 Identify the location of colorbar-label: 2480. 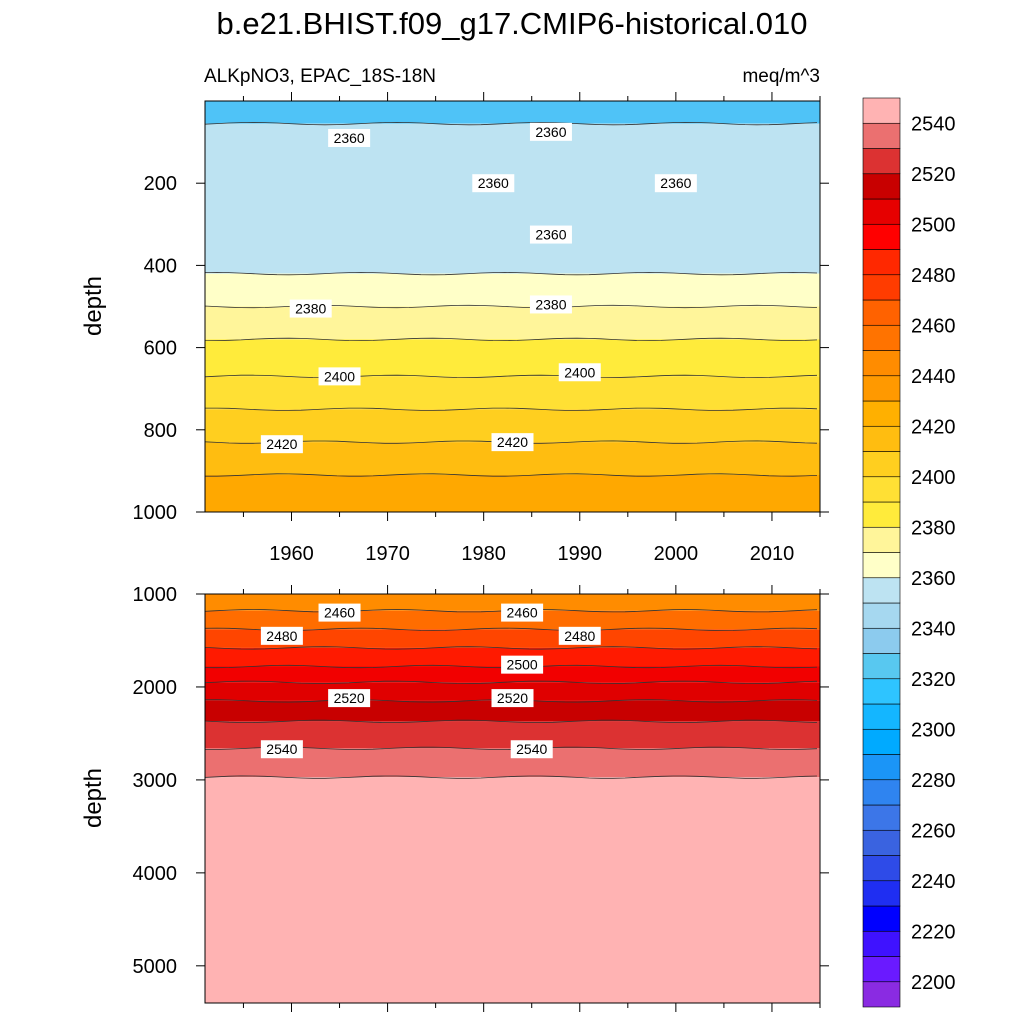
(933, 276).